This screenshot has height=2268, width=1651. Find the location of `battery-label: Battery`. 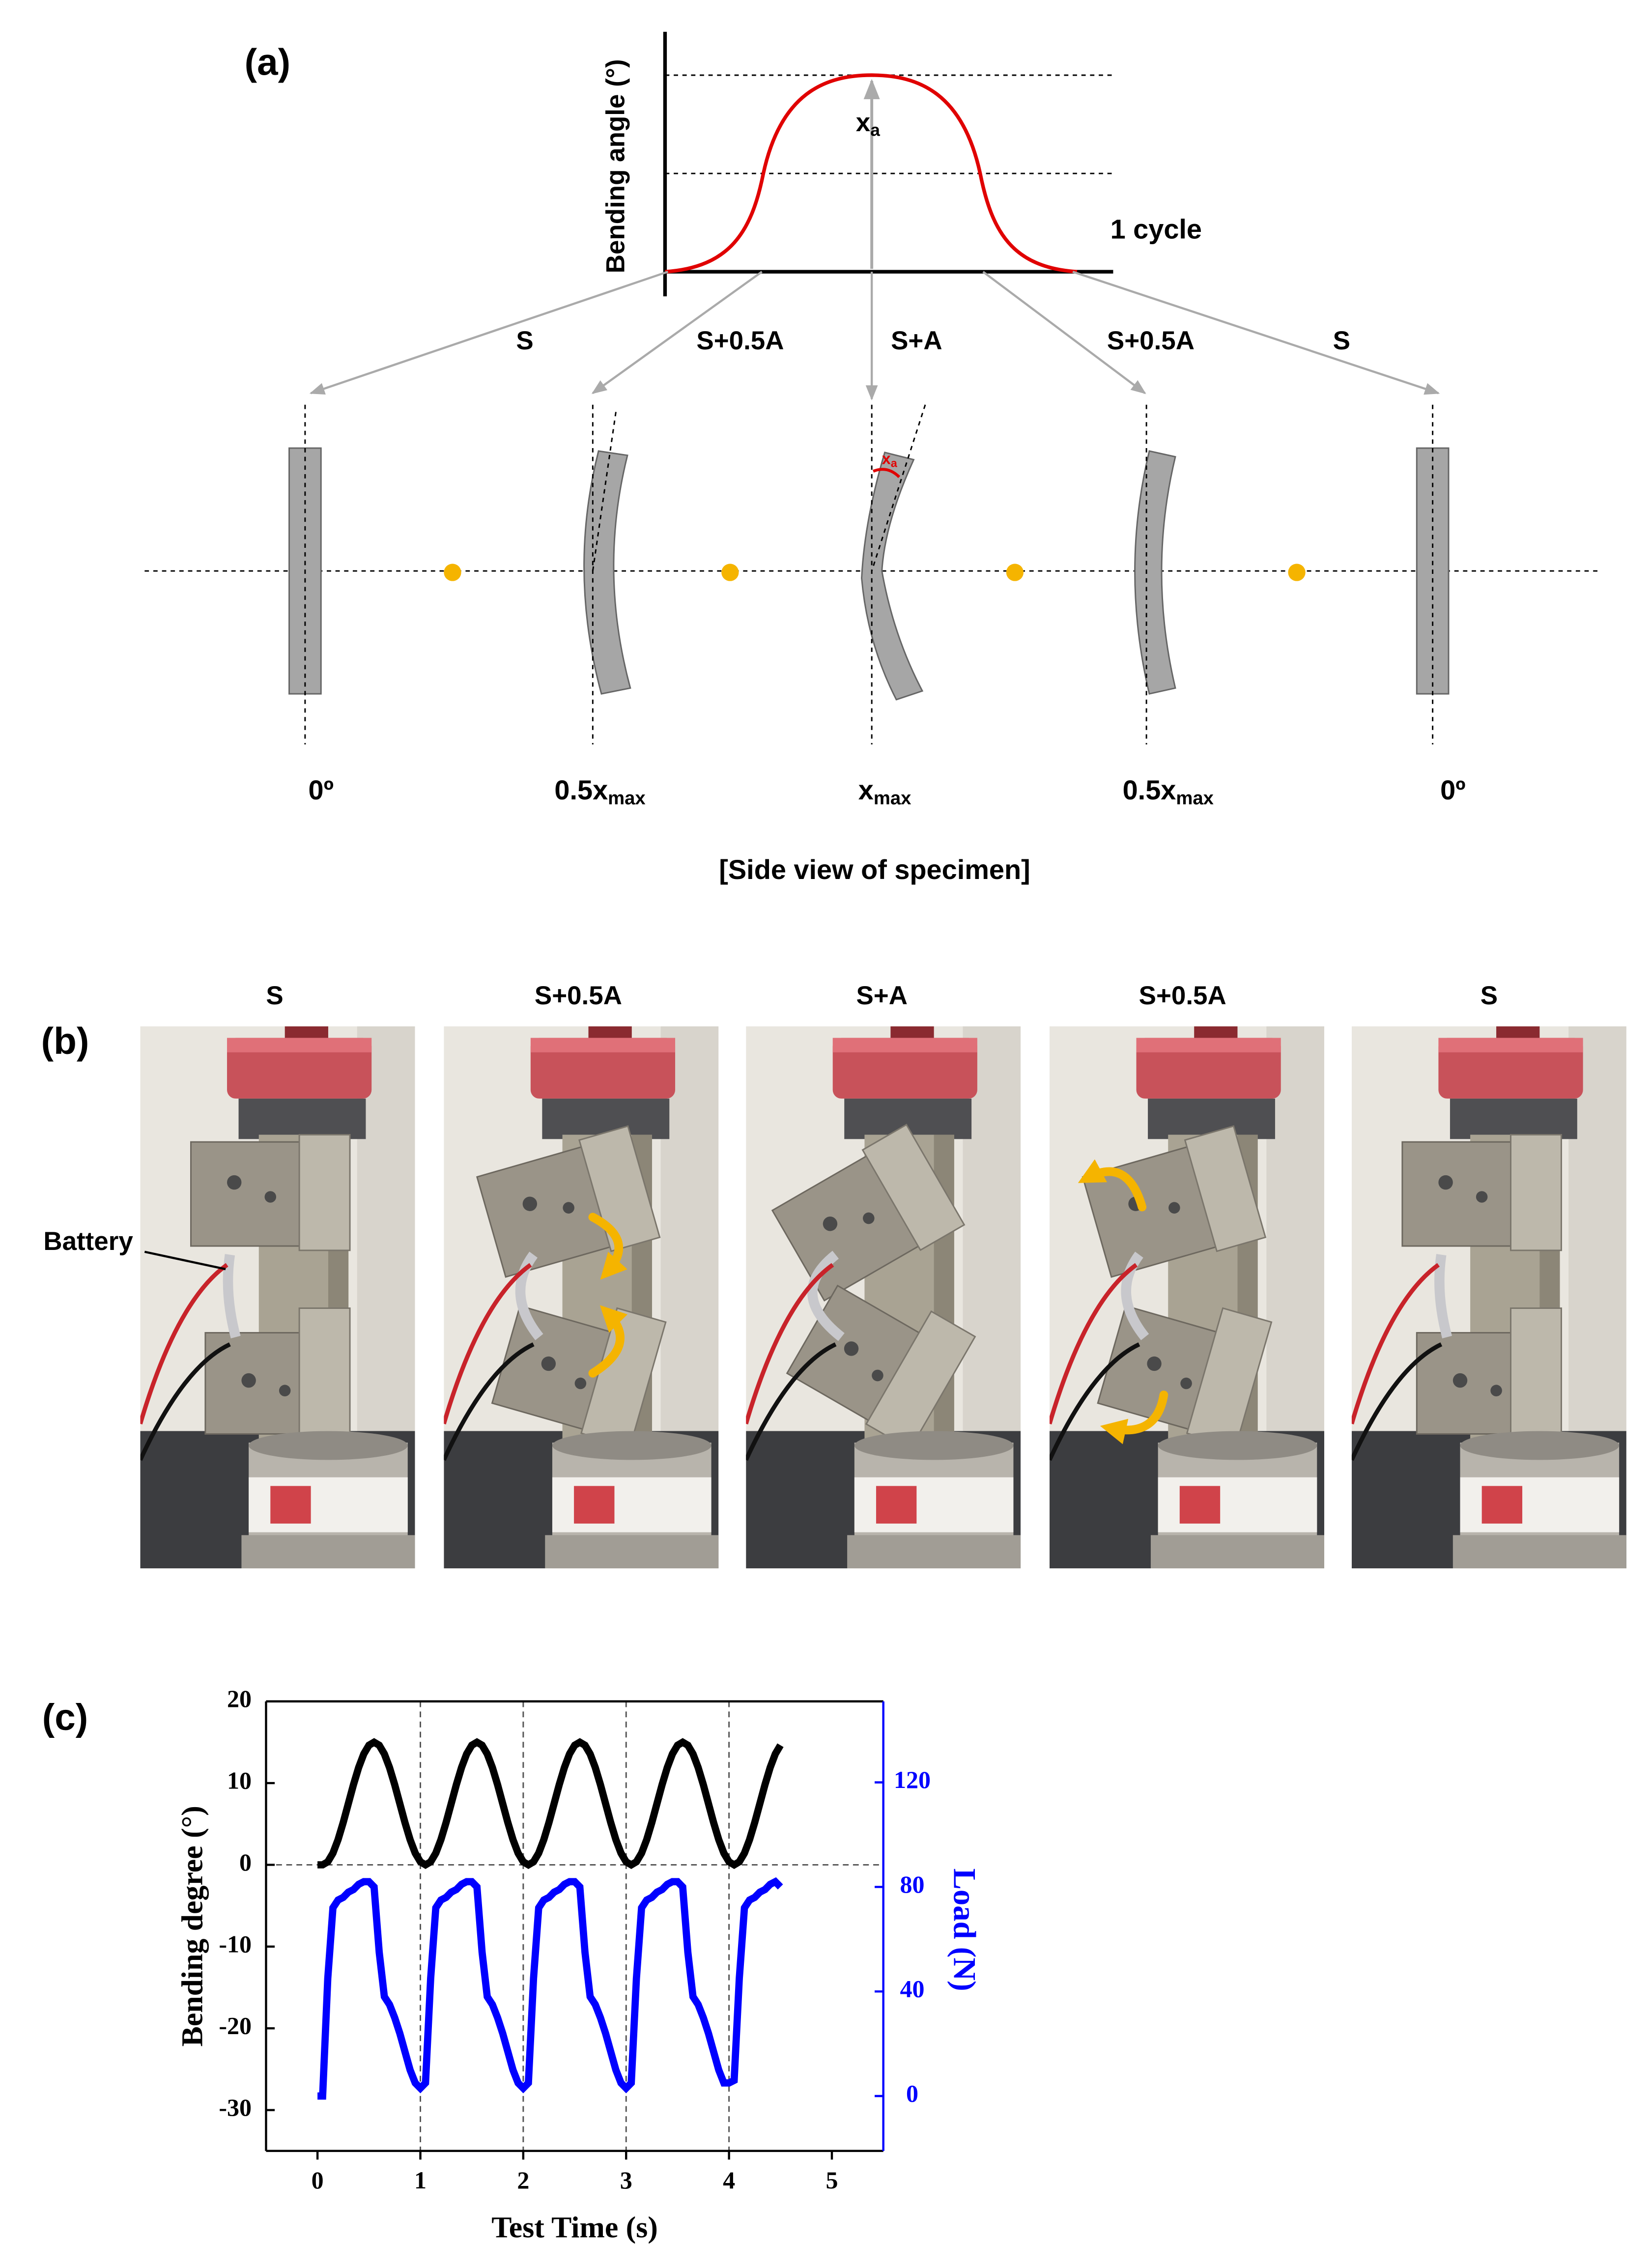

battery-label: Battery is located at coordinates (88, 1242).